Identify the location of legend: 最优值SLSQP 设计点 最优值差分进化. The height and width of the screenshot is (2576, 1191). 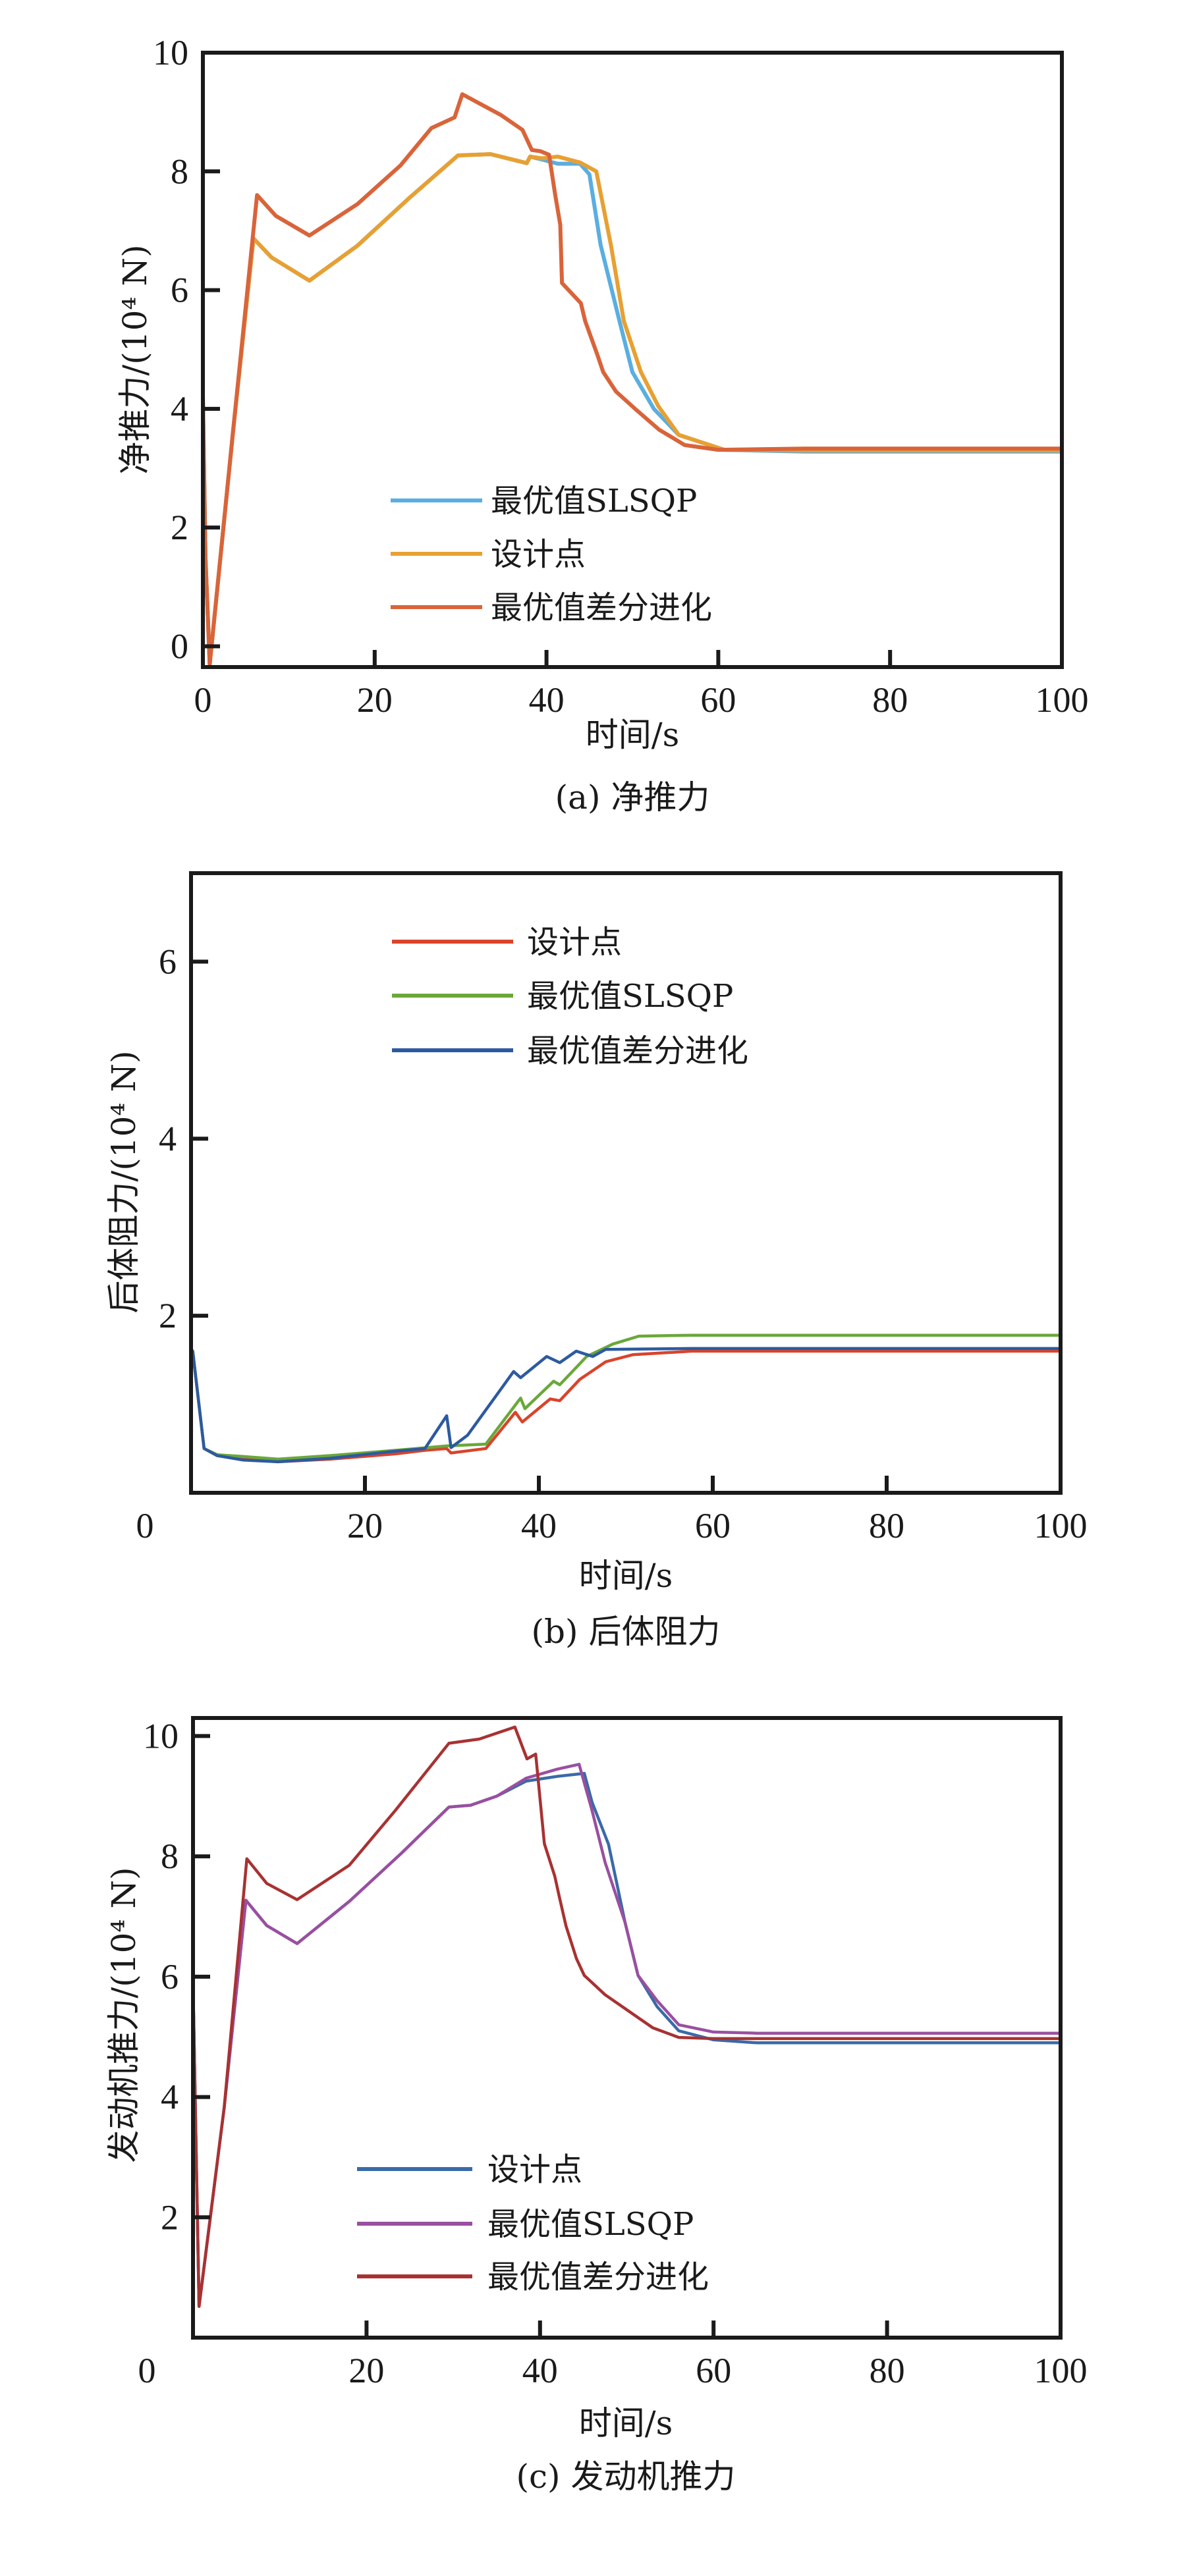
(551, 554).